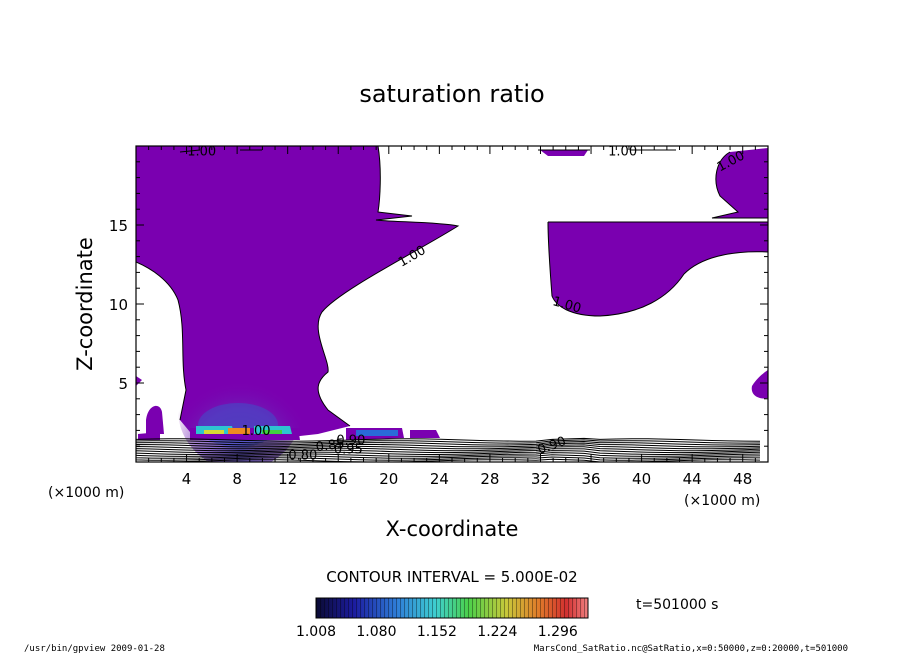  Describe the element at coordinates (376, 632) in the screenshot. I see `colorbar-tick-label: 1.080` at that location.